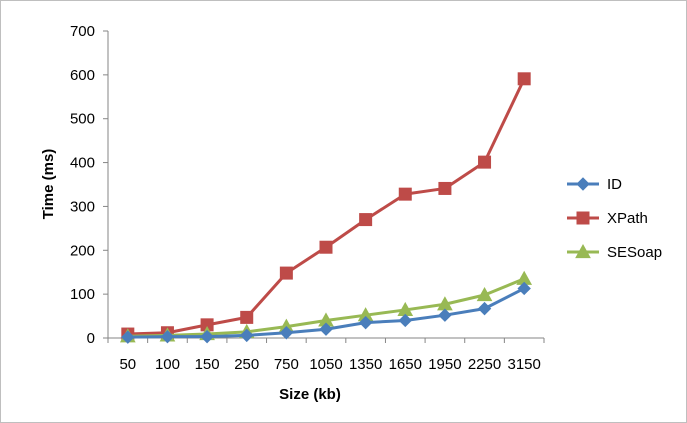  I want to click on y-tick-label: 700, so click(82, 31).